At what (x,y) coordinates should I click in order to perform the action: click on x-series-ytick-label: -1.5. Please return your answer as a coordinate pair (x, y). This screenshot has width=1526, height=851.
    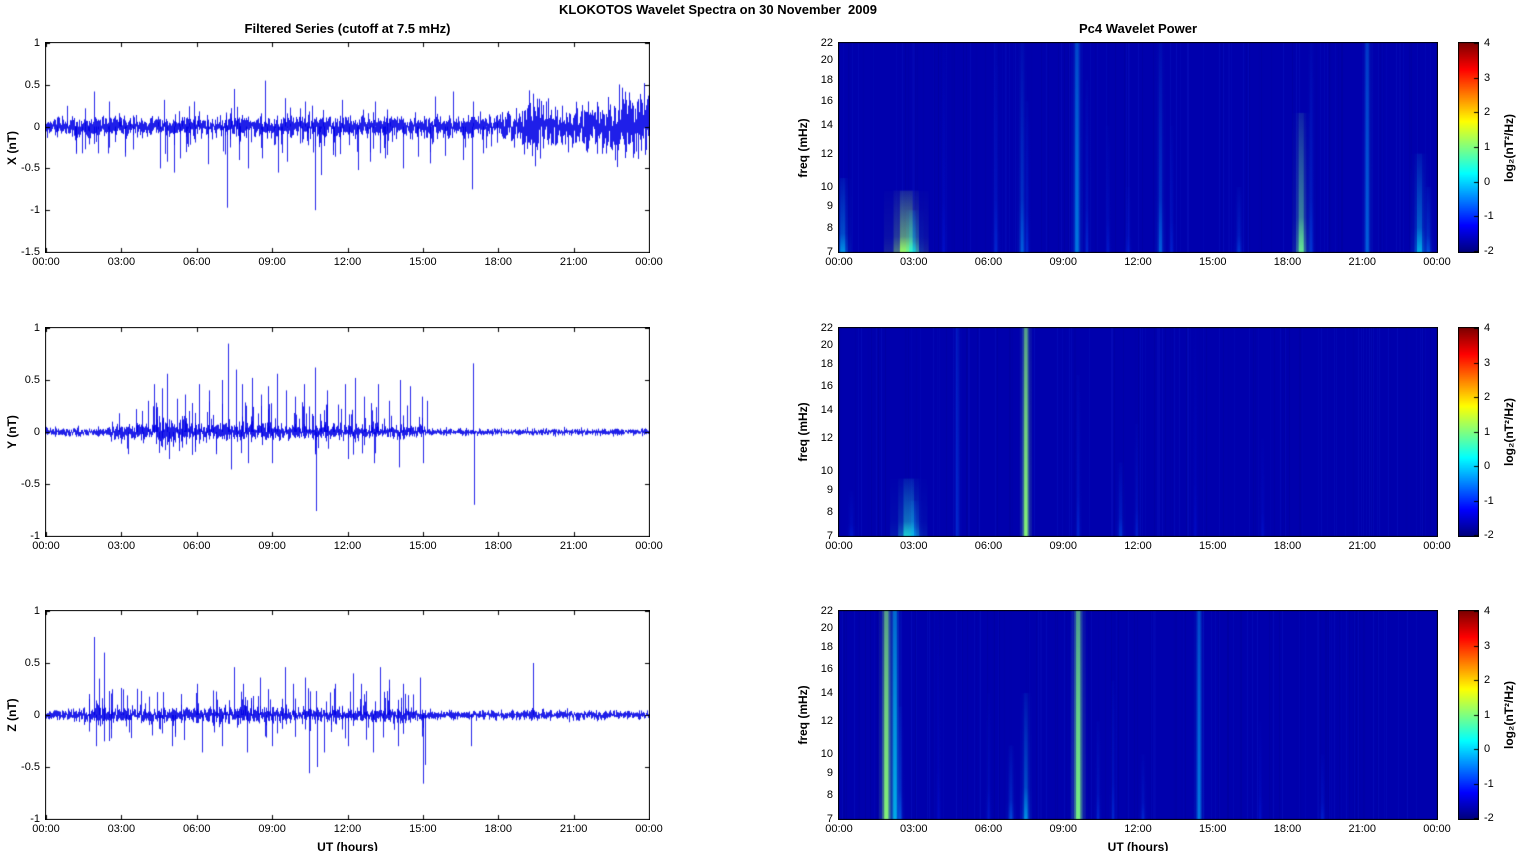
    Looking at the image, I should click on (30, 252).